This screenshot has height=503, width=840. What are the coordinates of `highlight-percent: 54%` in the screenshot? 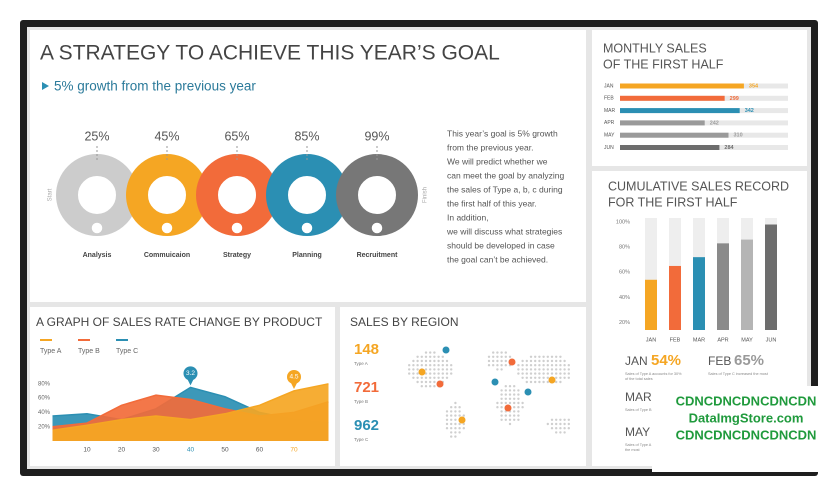 It's located at (666, 360).